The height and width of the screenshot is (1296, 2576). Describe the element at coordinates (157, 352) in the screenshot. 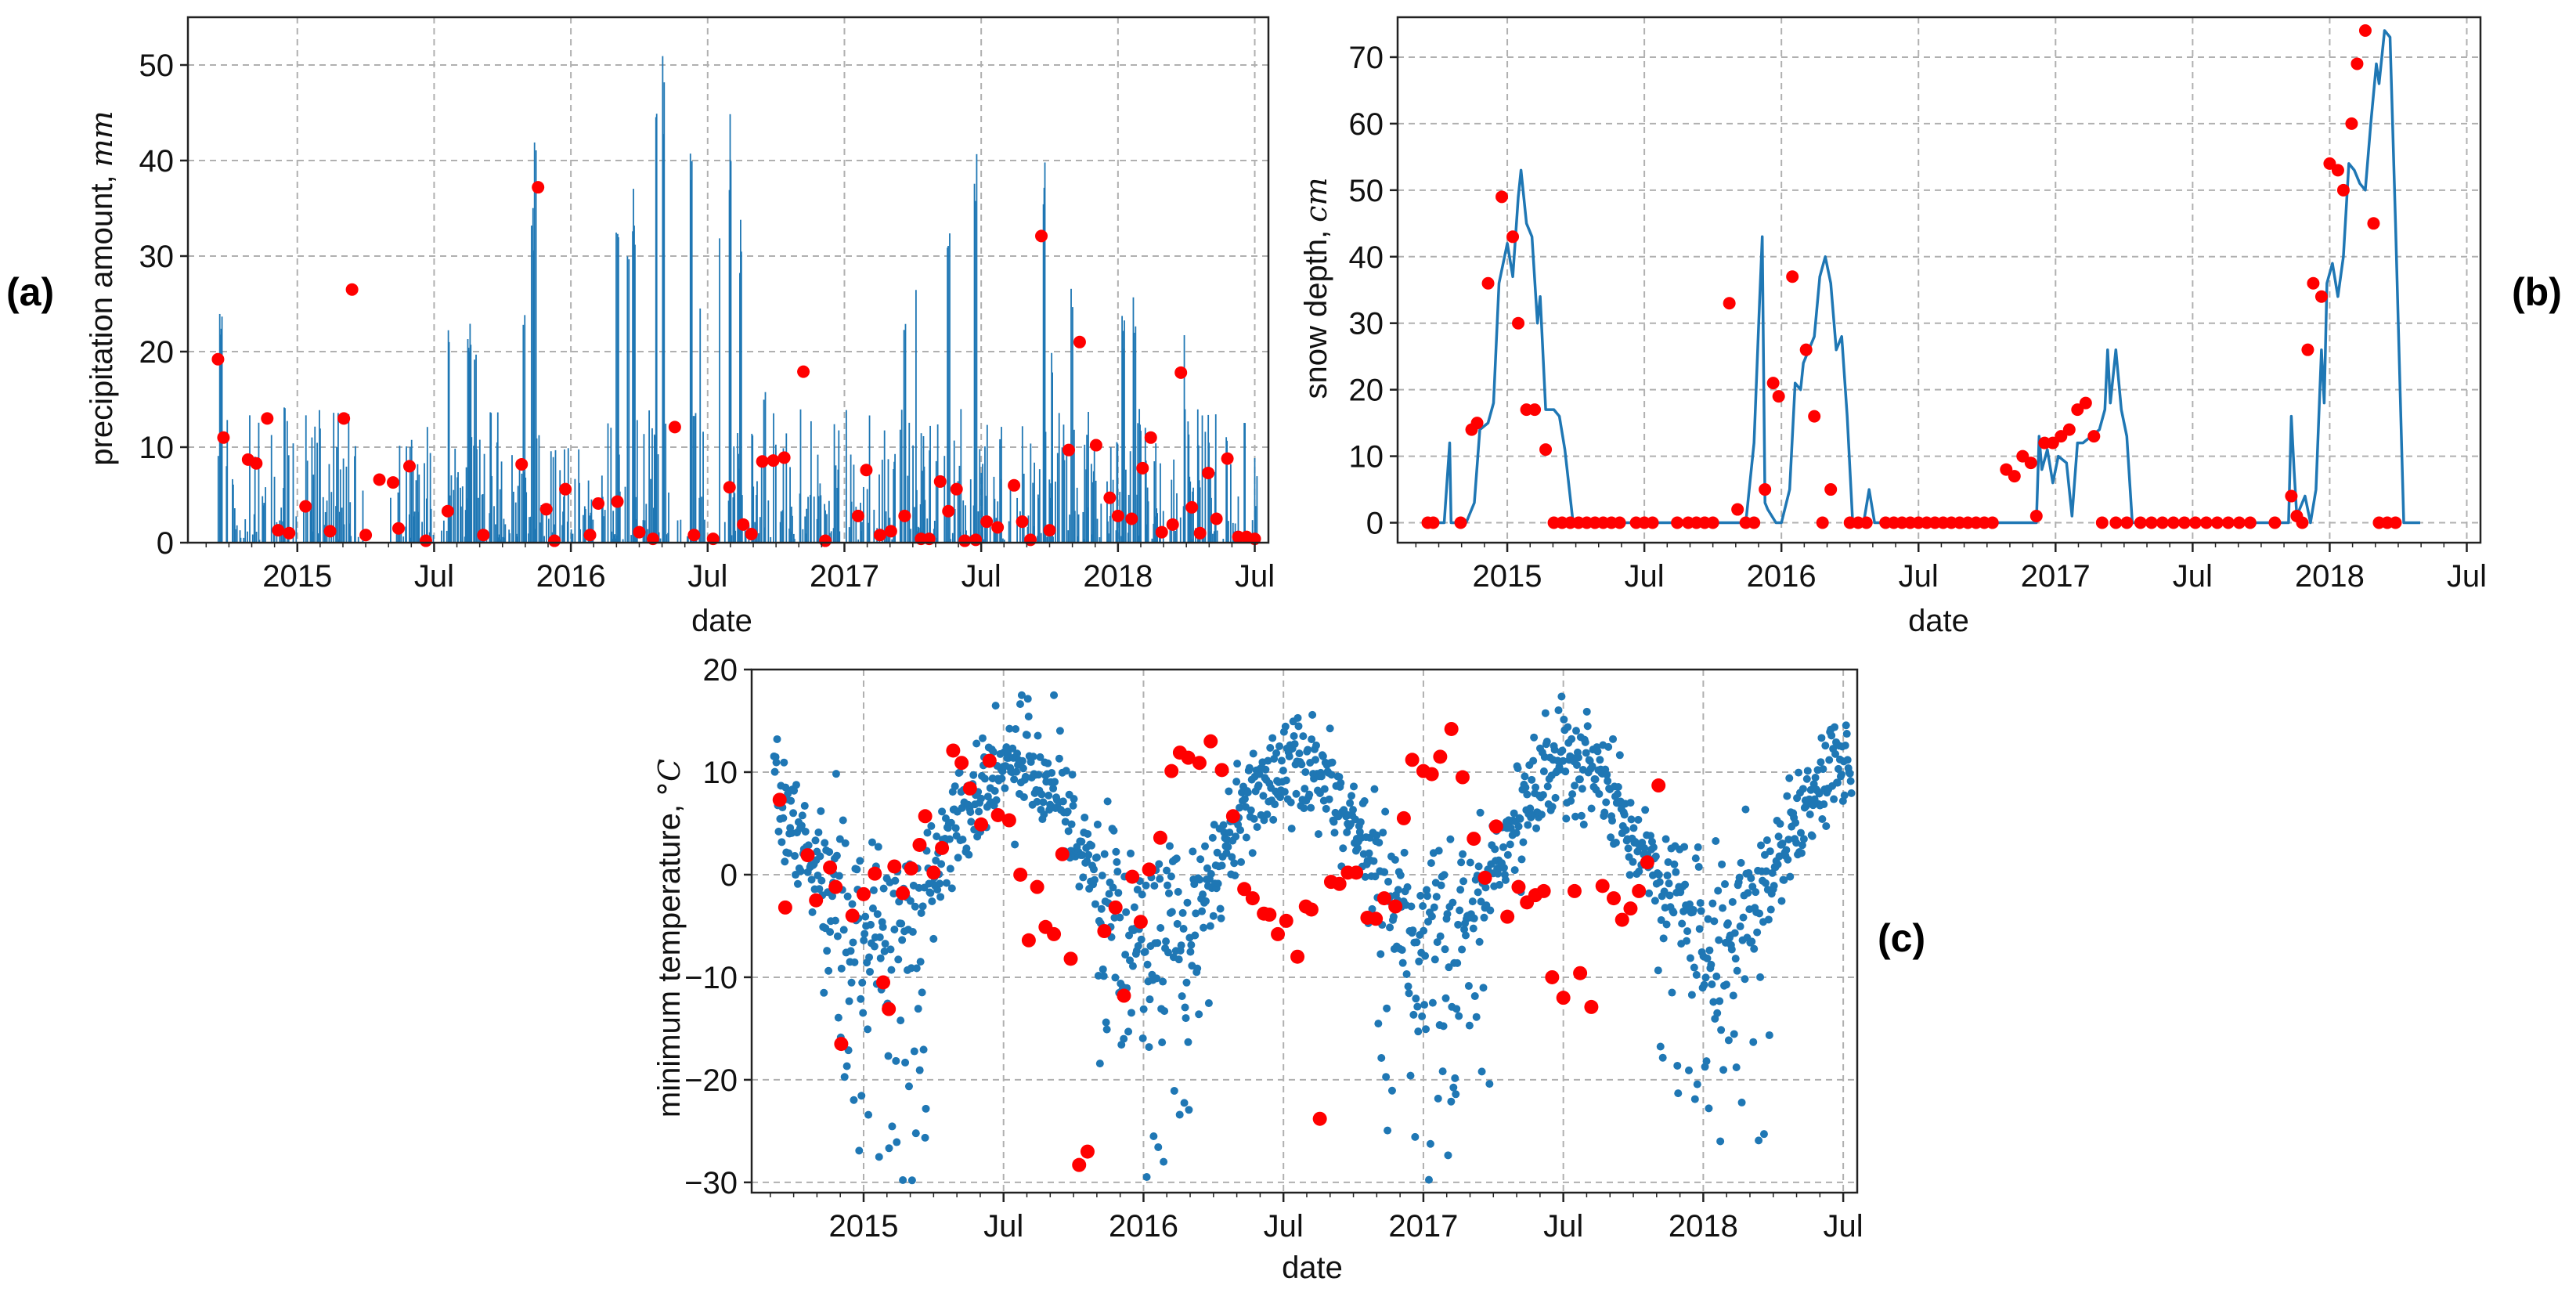

I see `panel-a-ytick-label: 20` at that location.